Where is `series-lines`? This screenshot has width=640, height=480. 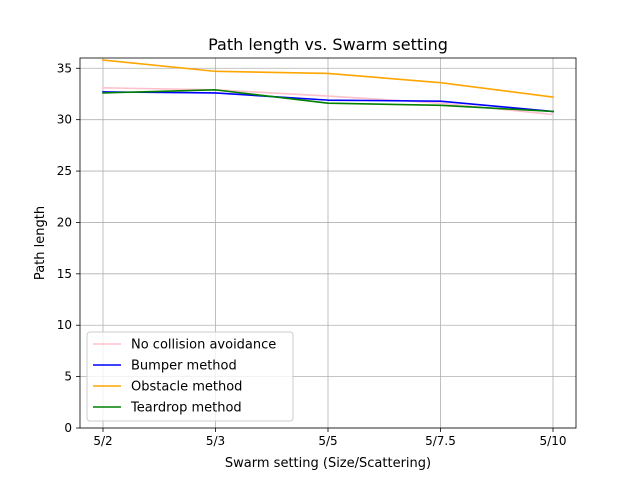
series-lines is located at coordinates (328, 87).